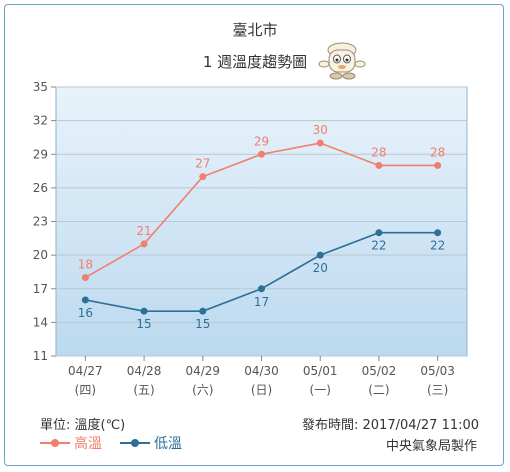  I want to click on data-label-low: 20, so click(320, 268).